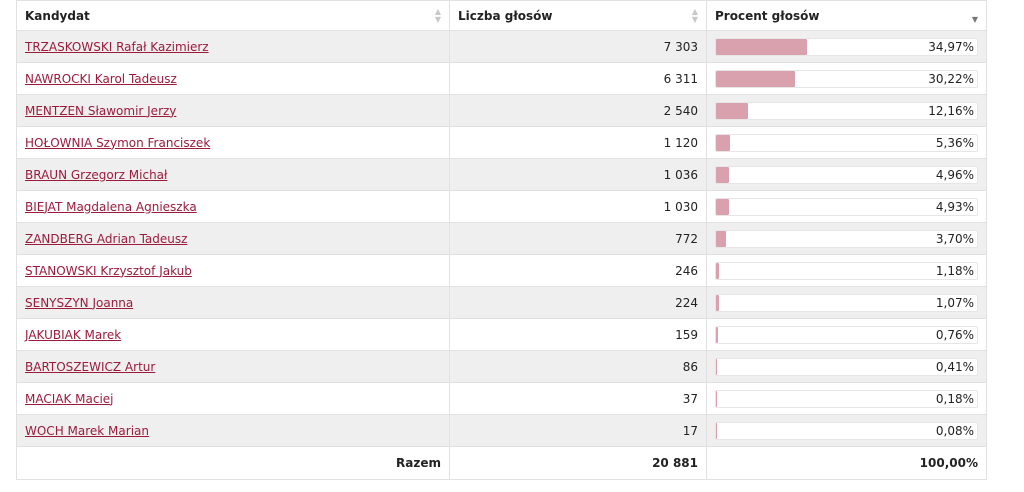 This screenshot has height=492, width=1024. I want to click on votes-cell: 2 540, so click(578, 110).